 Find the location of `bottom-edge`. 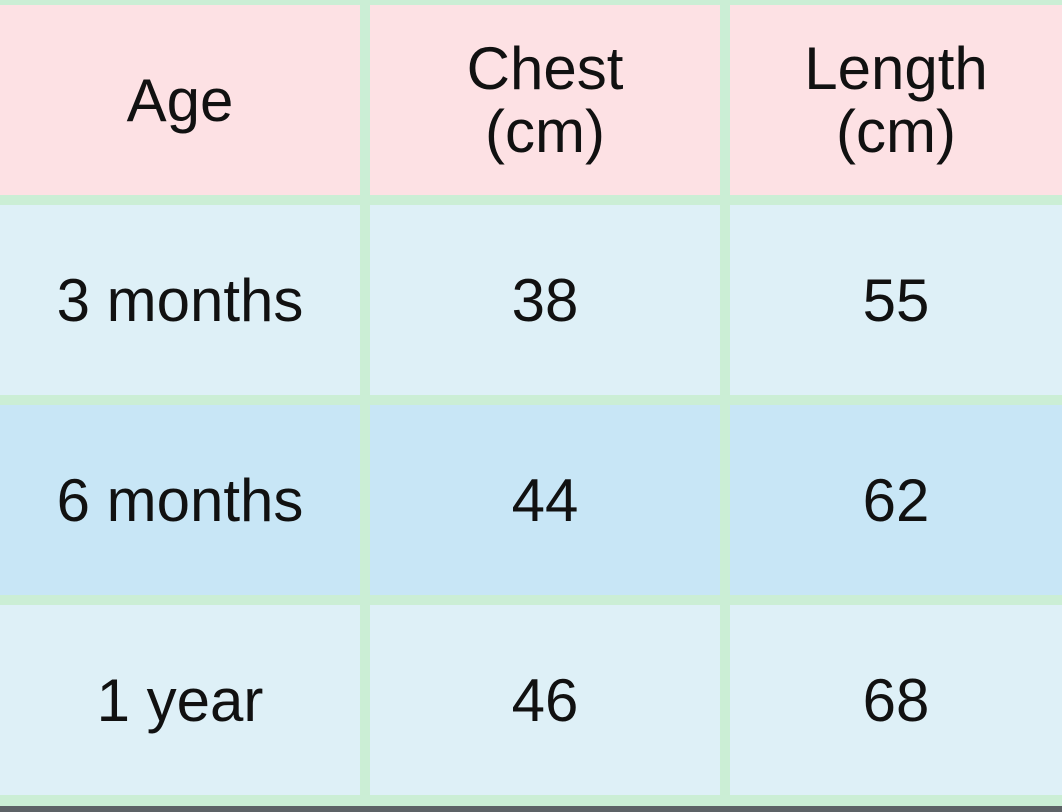

bottom-edge is located at coordinates (531, 809).